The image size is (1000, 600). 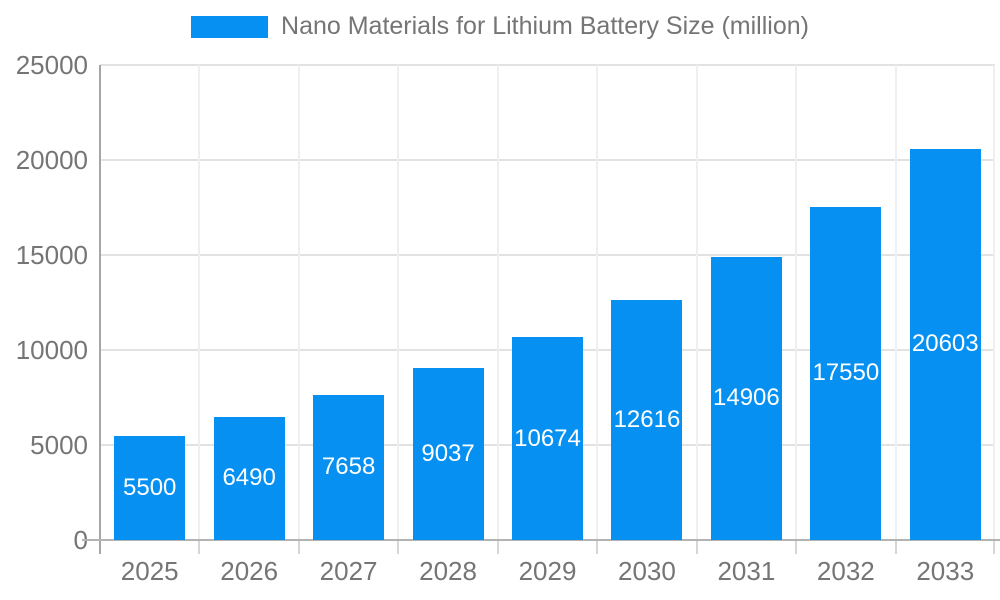 What do you see at coordinates (230, 26) in the screenshot?
I see `legend-swatch` at bounding box center [230, 26].